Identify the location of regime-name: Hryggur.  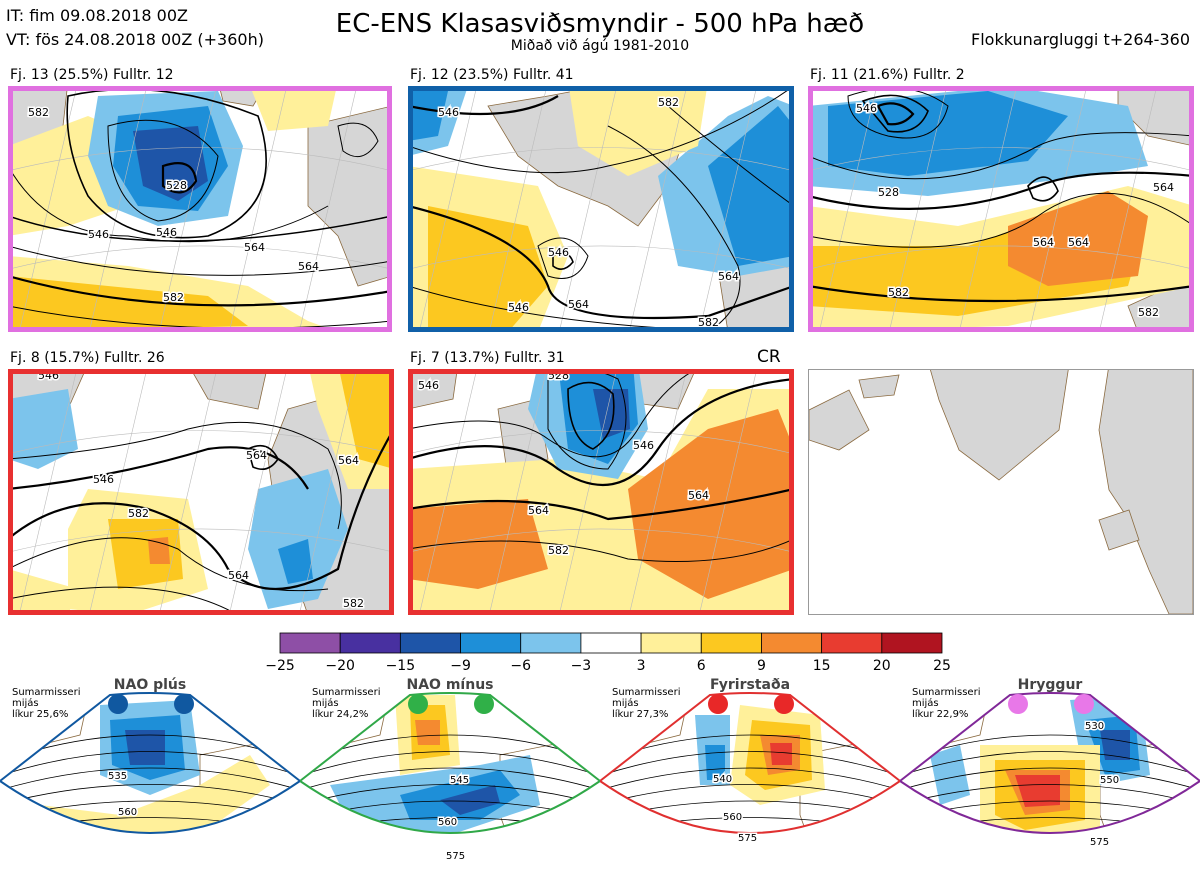
(1050, 685).